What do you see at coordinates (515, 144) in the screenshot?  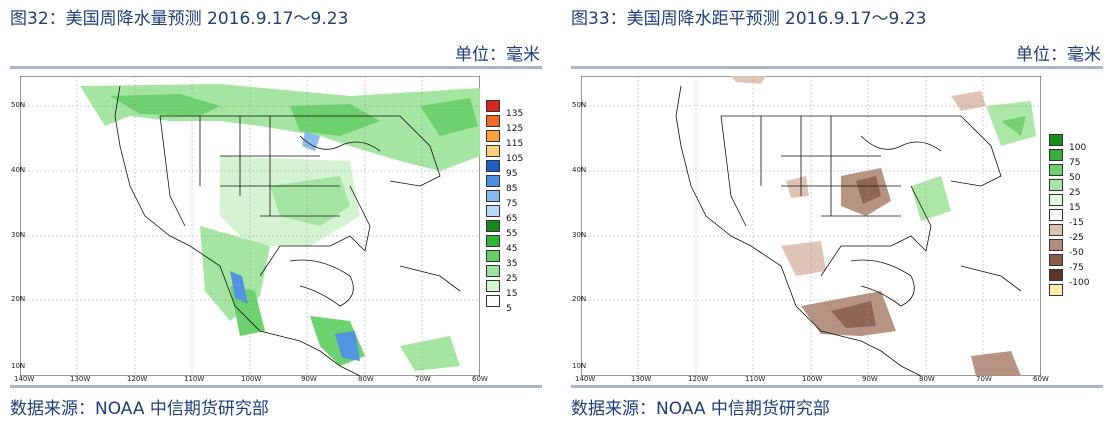 I see `legend-label: 115` at bounding box center [515, 144].